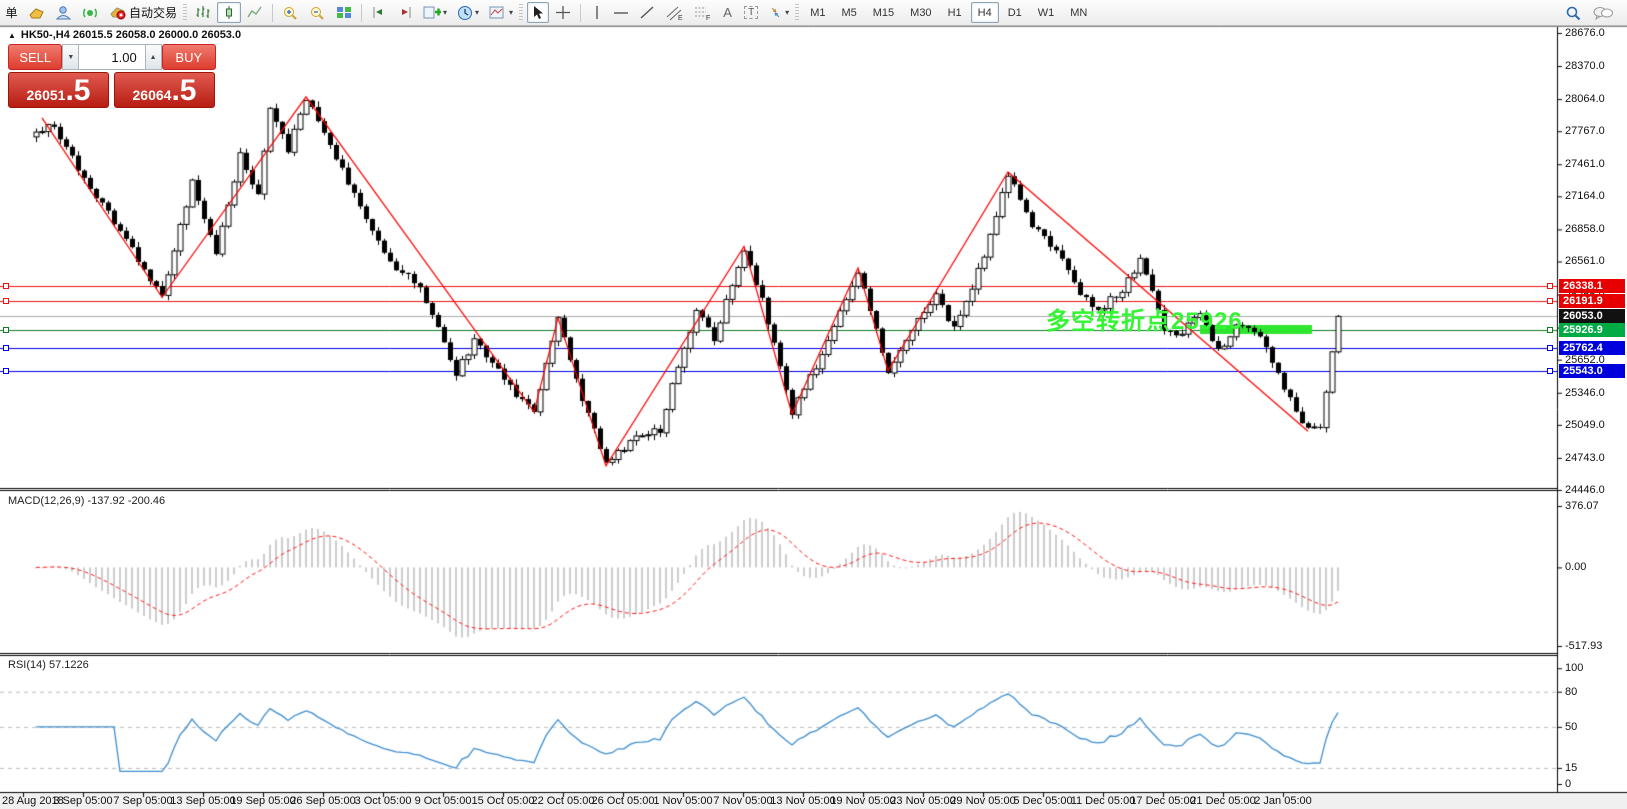 This screenshot has height=809, width=1627. Describe the element at coordinates (317, 12) in the screenshot. I see `zoom-out-button` at that location.